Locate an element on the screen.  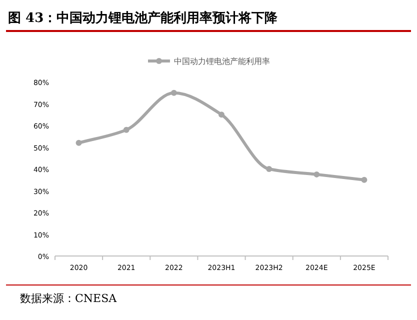
chart-title: 图 43：中国动力锂电池产能利用率预计将下降 is located at coordinates (143, 18).